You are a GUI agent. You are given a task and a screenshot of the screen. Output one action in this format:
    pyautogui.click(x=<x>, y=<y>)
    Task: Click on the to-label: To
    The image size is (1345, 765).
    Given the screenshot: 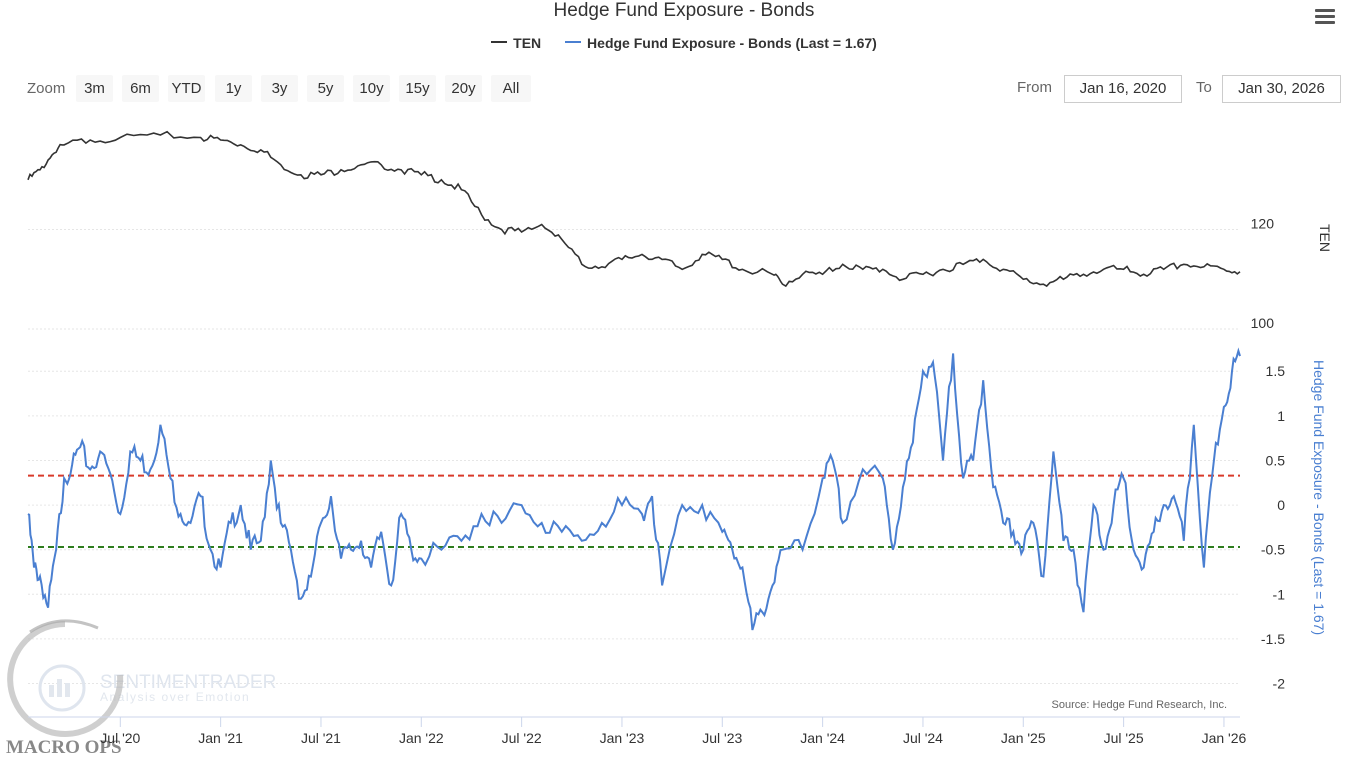 What is the action you would take?
    pyautogui.click(x=1204, y=87)
    